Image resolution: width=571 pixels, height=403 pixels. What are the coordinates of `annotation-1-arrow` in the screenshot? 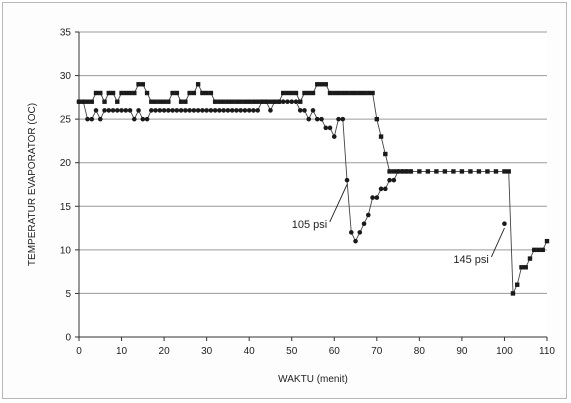 It's located at (497, 242).